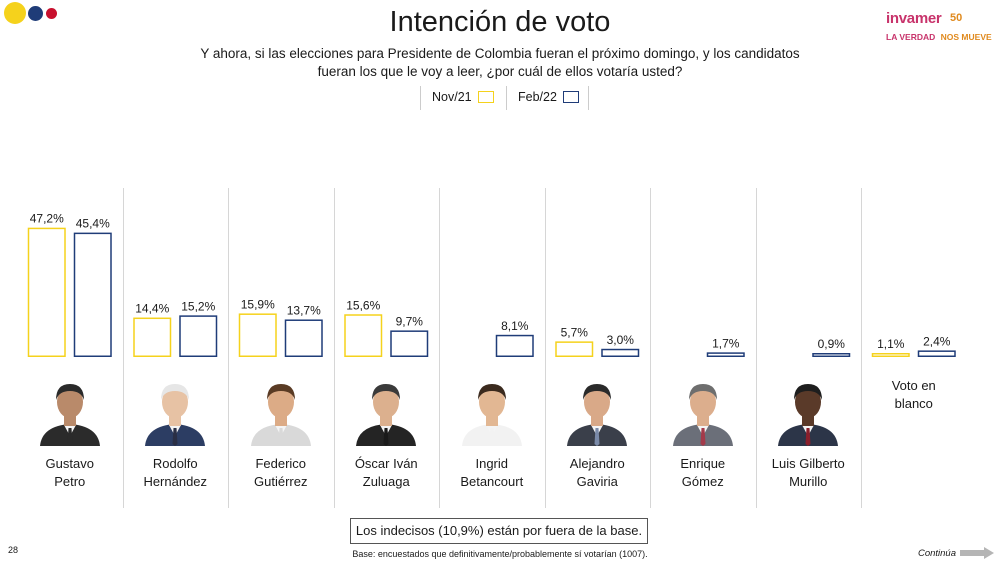 Image resolution: width=1000 pixels, height=568 pixels. What do you see at coordinates (386, 481) in the screenshot?
I see `candidate-name-line-2: Zuluaga` at bounding box center [386, 481].